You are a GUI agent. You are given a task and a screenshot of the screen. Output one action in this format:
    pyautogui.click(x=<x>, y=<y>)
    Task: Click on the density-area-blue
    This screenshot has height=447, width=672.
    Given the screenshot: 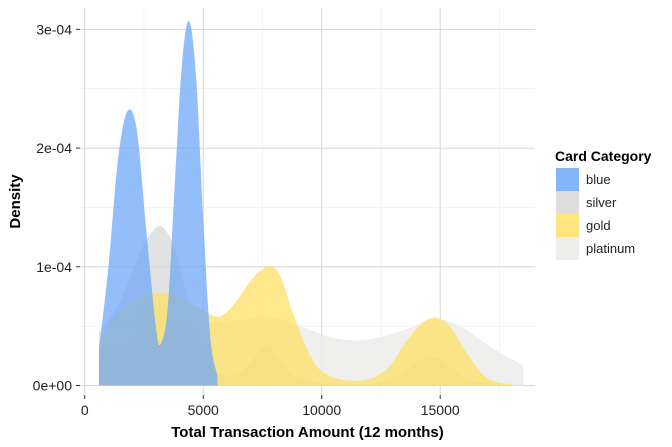 What is the action you would take?
    pyautogui.click(x=158, y=203)
    